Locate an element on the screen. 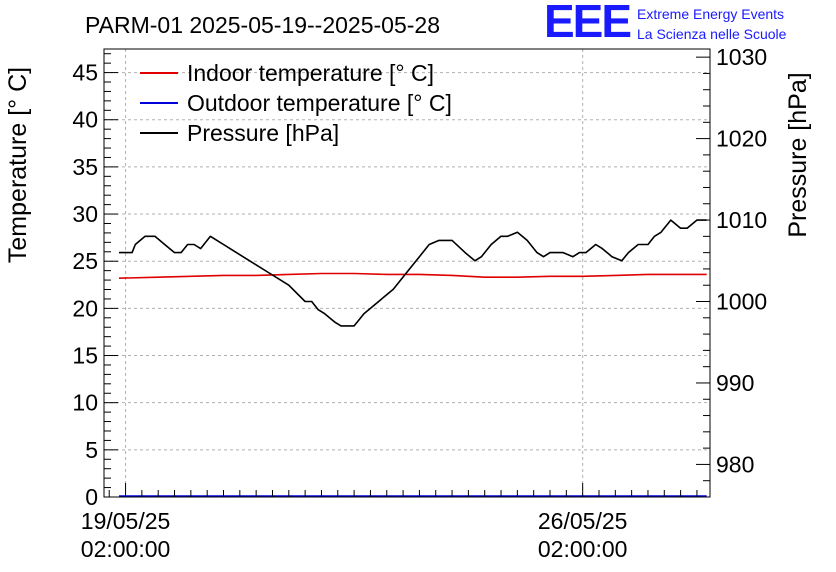  y2-tick-label: 1020 is located at coordinates (741, 139).